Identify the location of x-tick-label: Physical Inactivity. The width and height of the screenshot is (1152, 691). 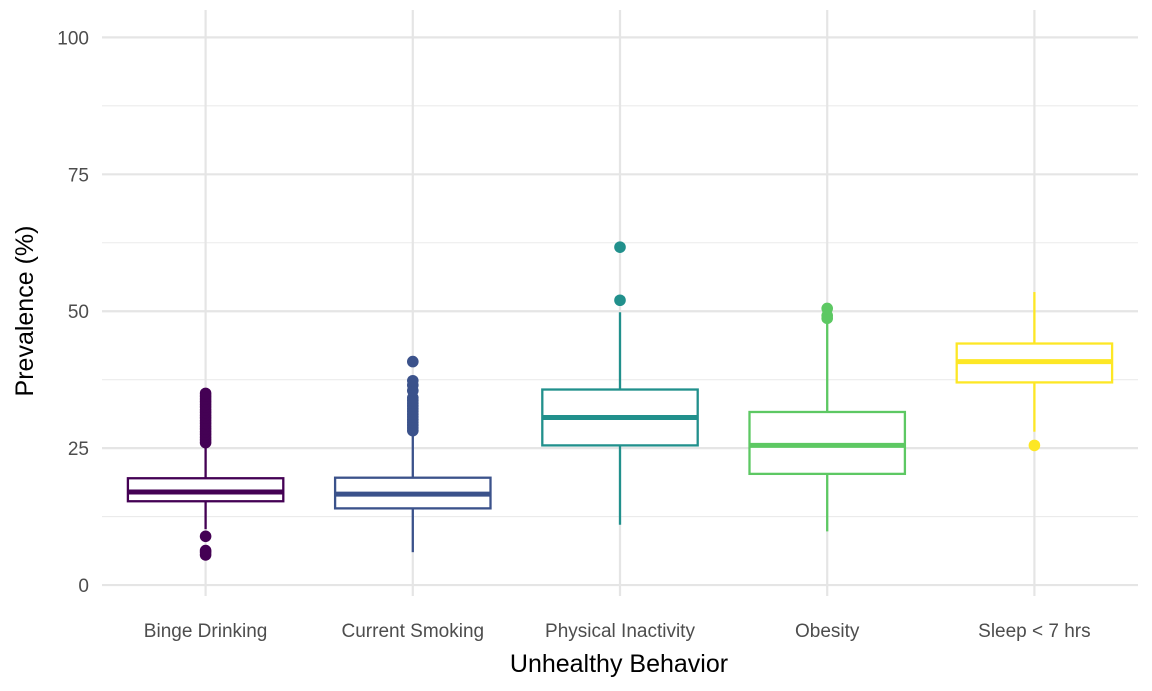
(620, 631).